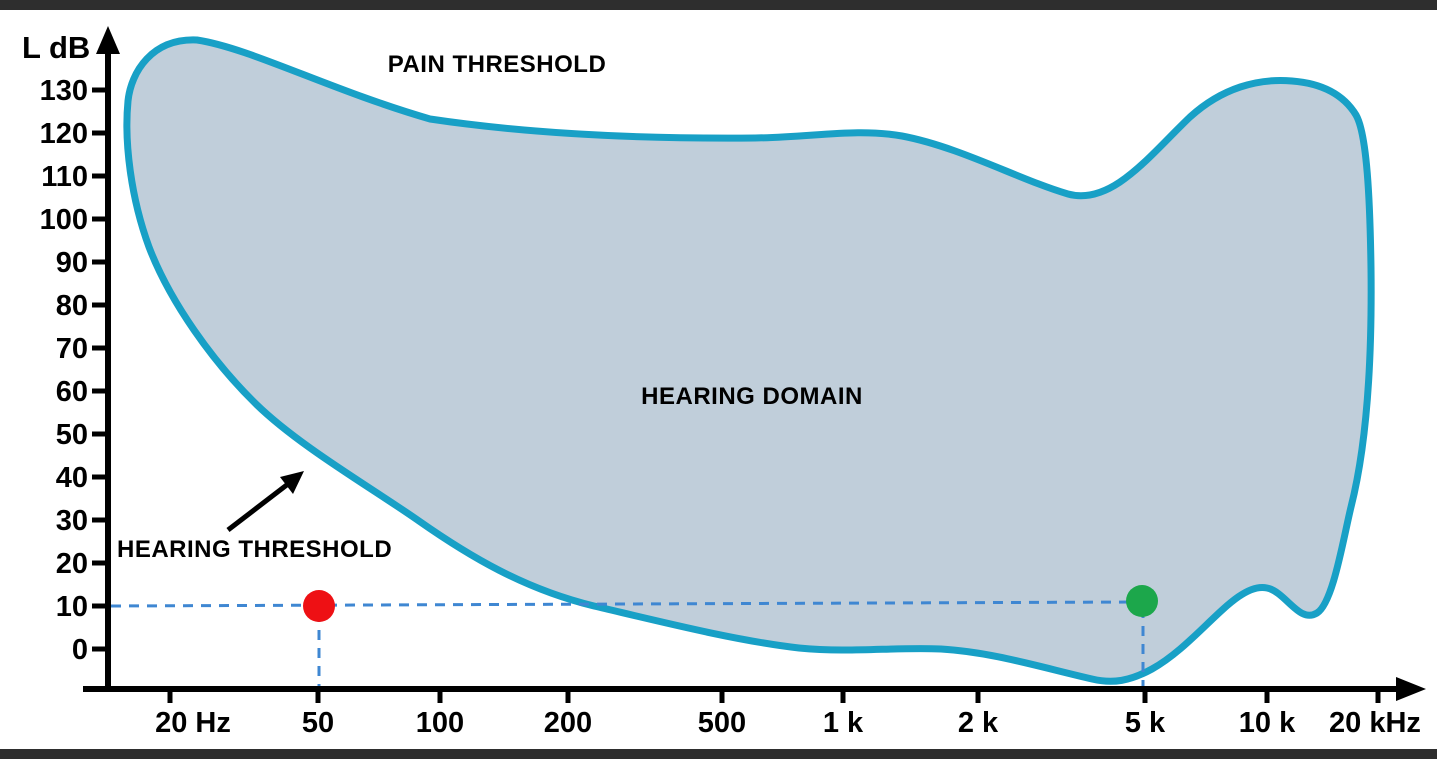 Image resolution: width=1437 pixels, height=759 pixels. I want to click on x-tick-label: 5 k, so click(1145, 723).